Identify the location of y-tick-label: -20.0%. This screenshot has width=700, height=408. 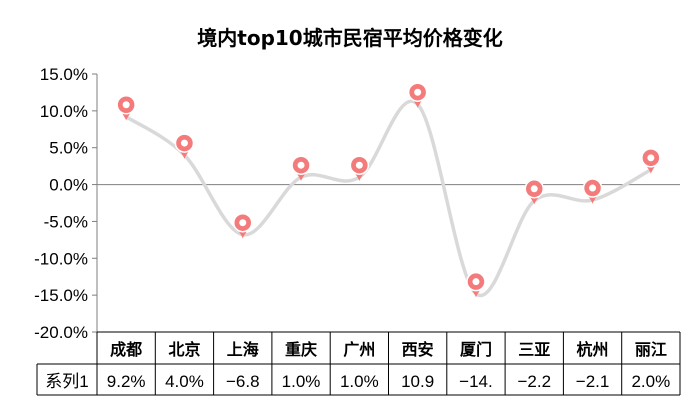
(61, 332).